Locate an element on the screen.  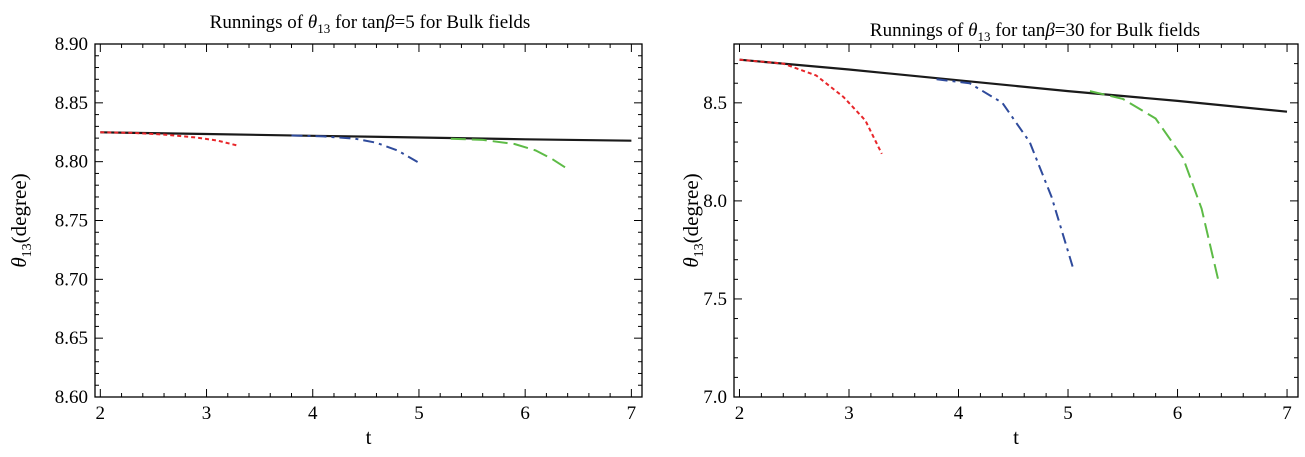
y-tick-label: 8.75 is located at coordinates (71, 221).